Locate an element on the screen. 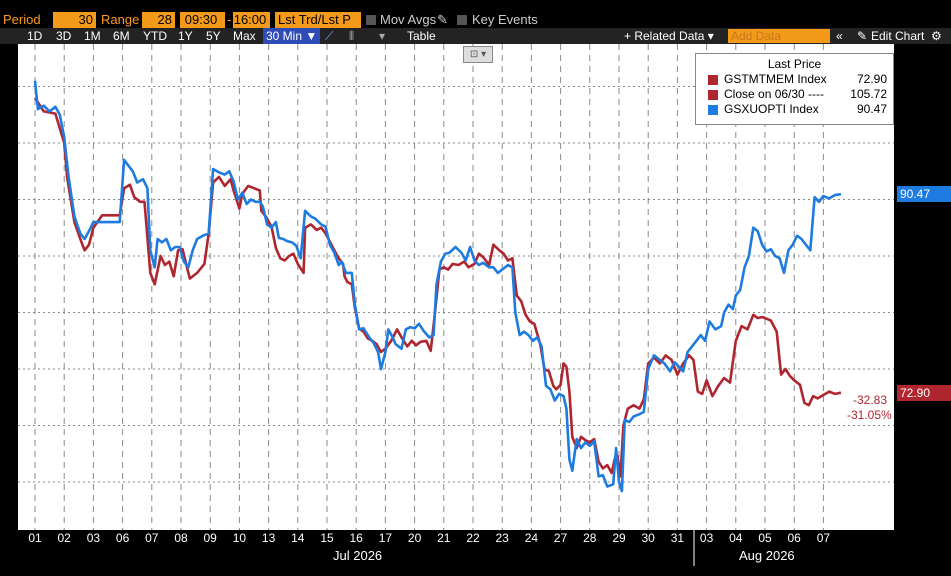 Image resolution: width=951 pixels, height=576 pixels. x-tick-label: 30 is located at coordinates (648, 538).